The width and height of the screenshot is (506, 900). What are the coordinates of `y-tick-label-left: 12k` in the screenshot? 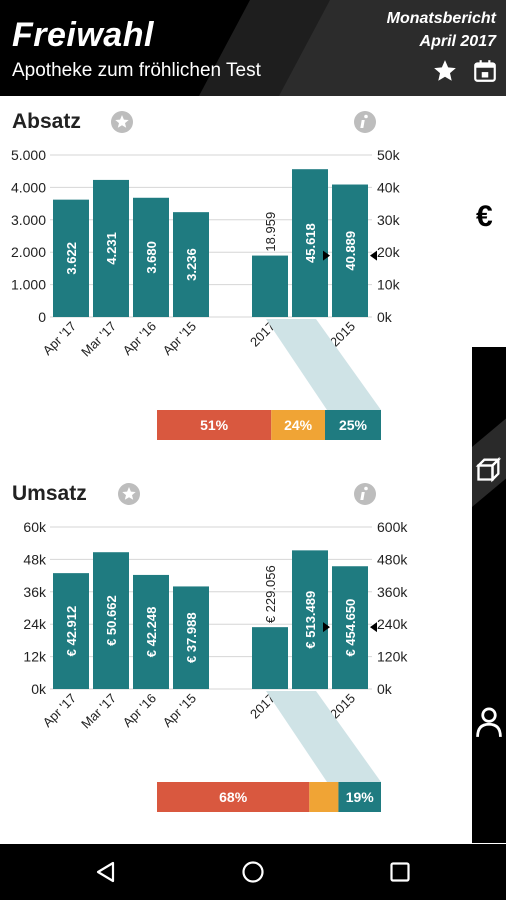 It's located at (35, 657).